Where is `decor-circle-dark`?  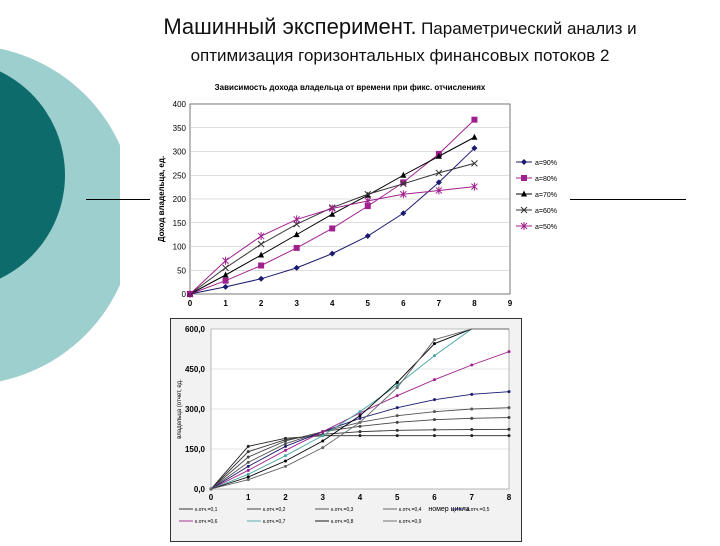 decor-circle-dark is located at coordinates (32, 175).